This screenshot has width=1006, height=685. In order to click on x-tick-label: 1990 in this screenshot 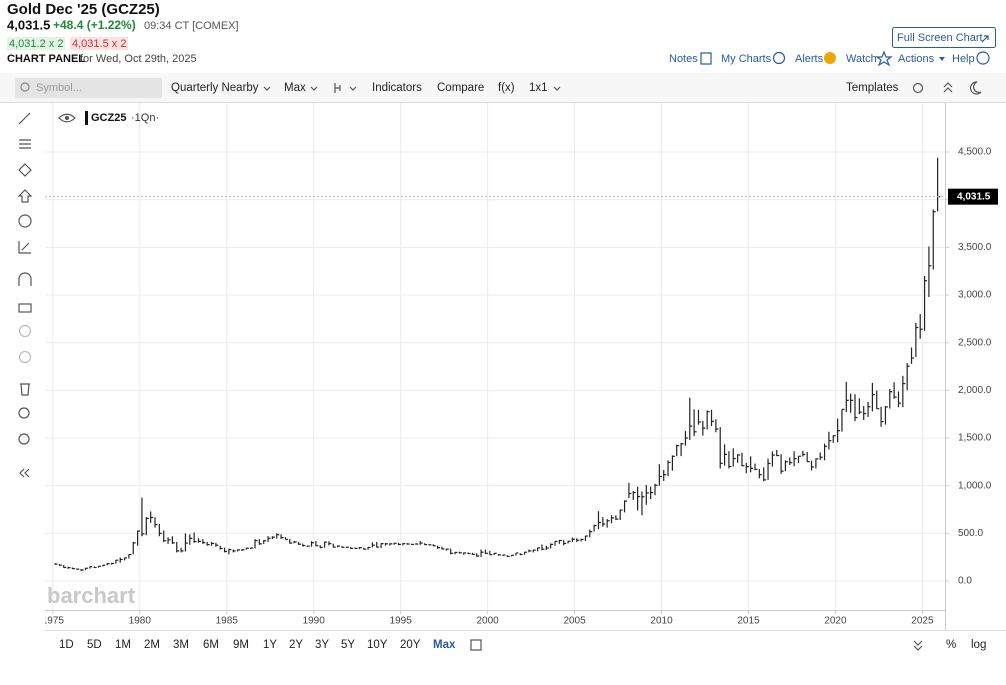, I will do `click(314, 621)`.